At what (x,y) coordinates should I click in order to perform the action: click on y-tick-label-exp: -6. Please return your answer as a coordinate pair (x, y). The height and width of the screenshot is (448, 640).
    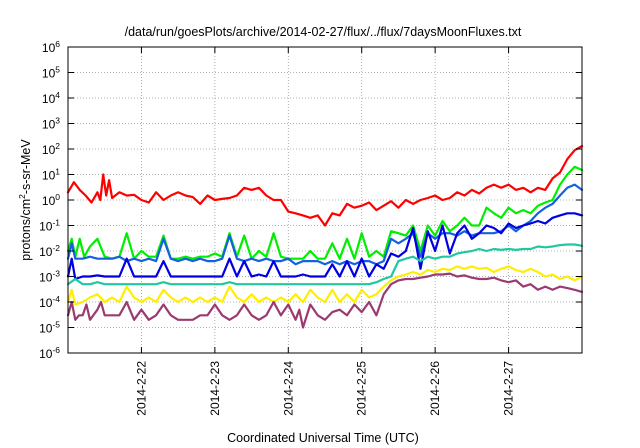
    Looking at the image, I should click on (56, 350).